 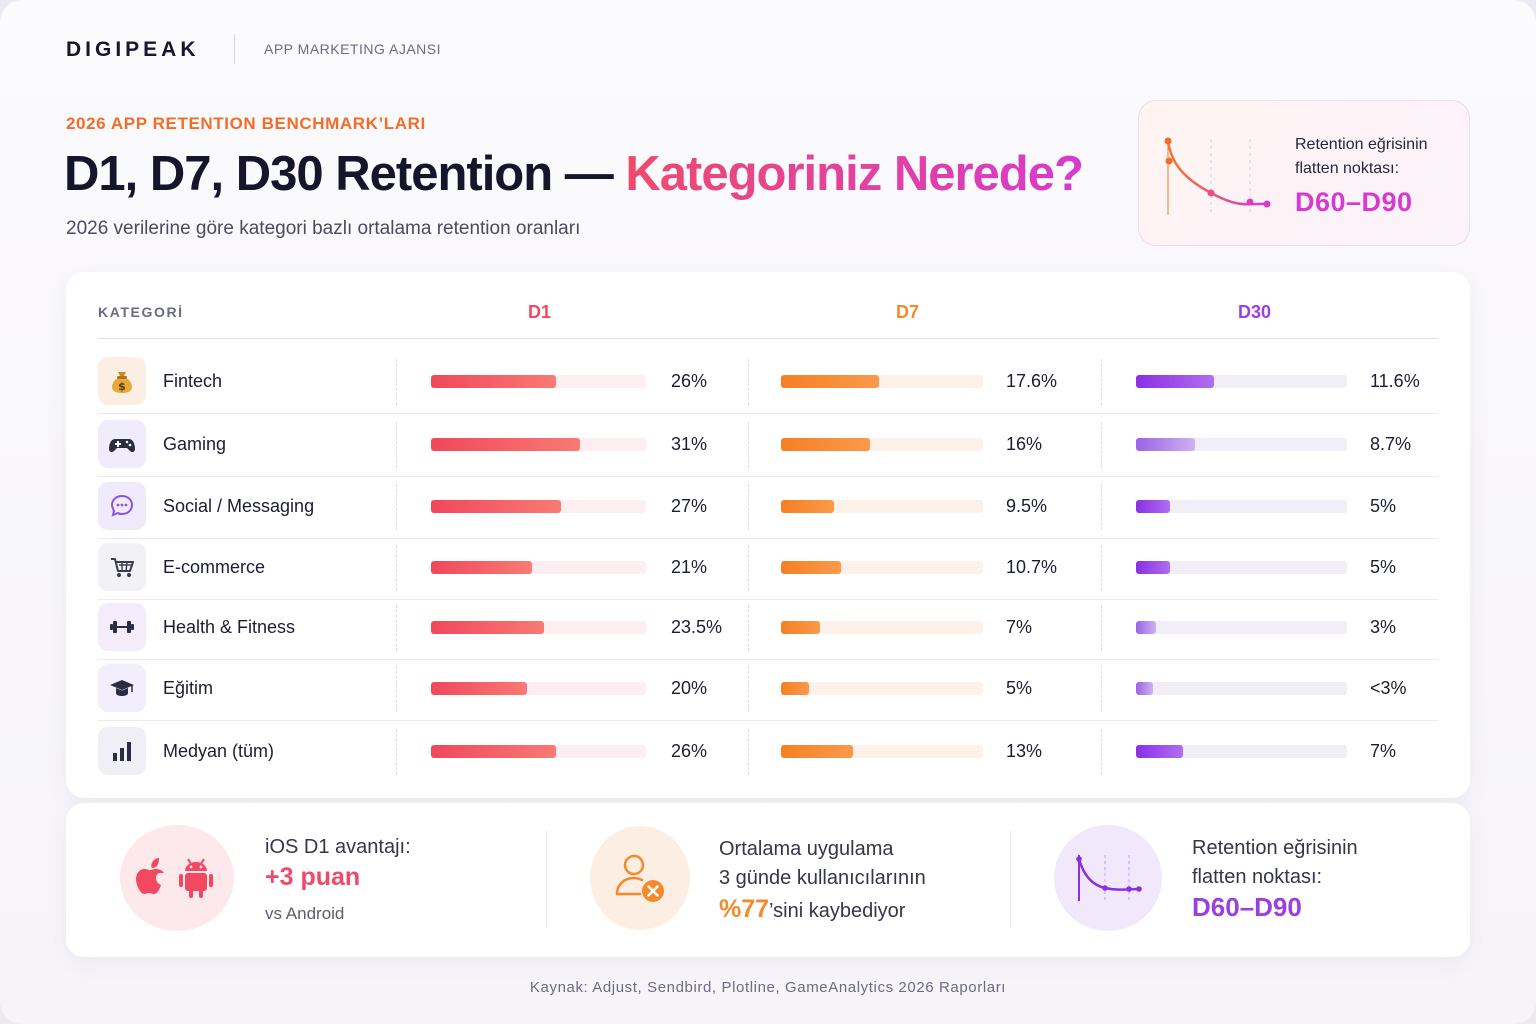 I want to click on category-label: Eğitim, so click(x=188, y=688).